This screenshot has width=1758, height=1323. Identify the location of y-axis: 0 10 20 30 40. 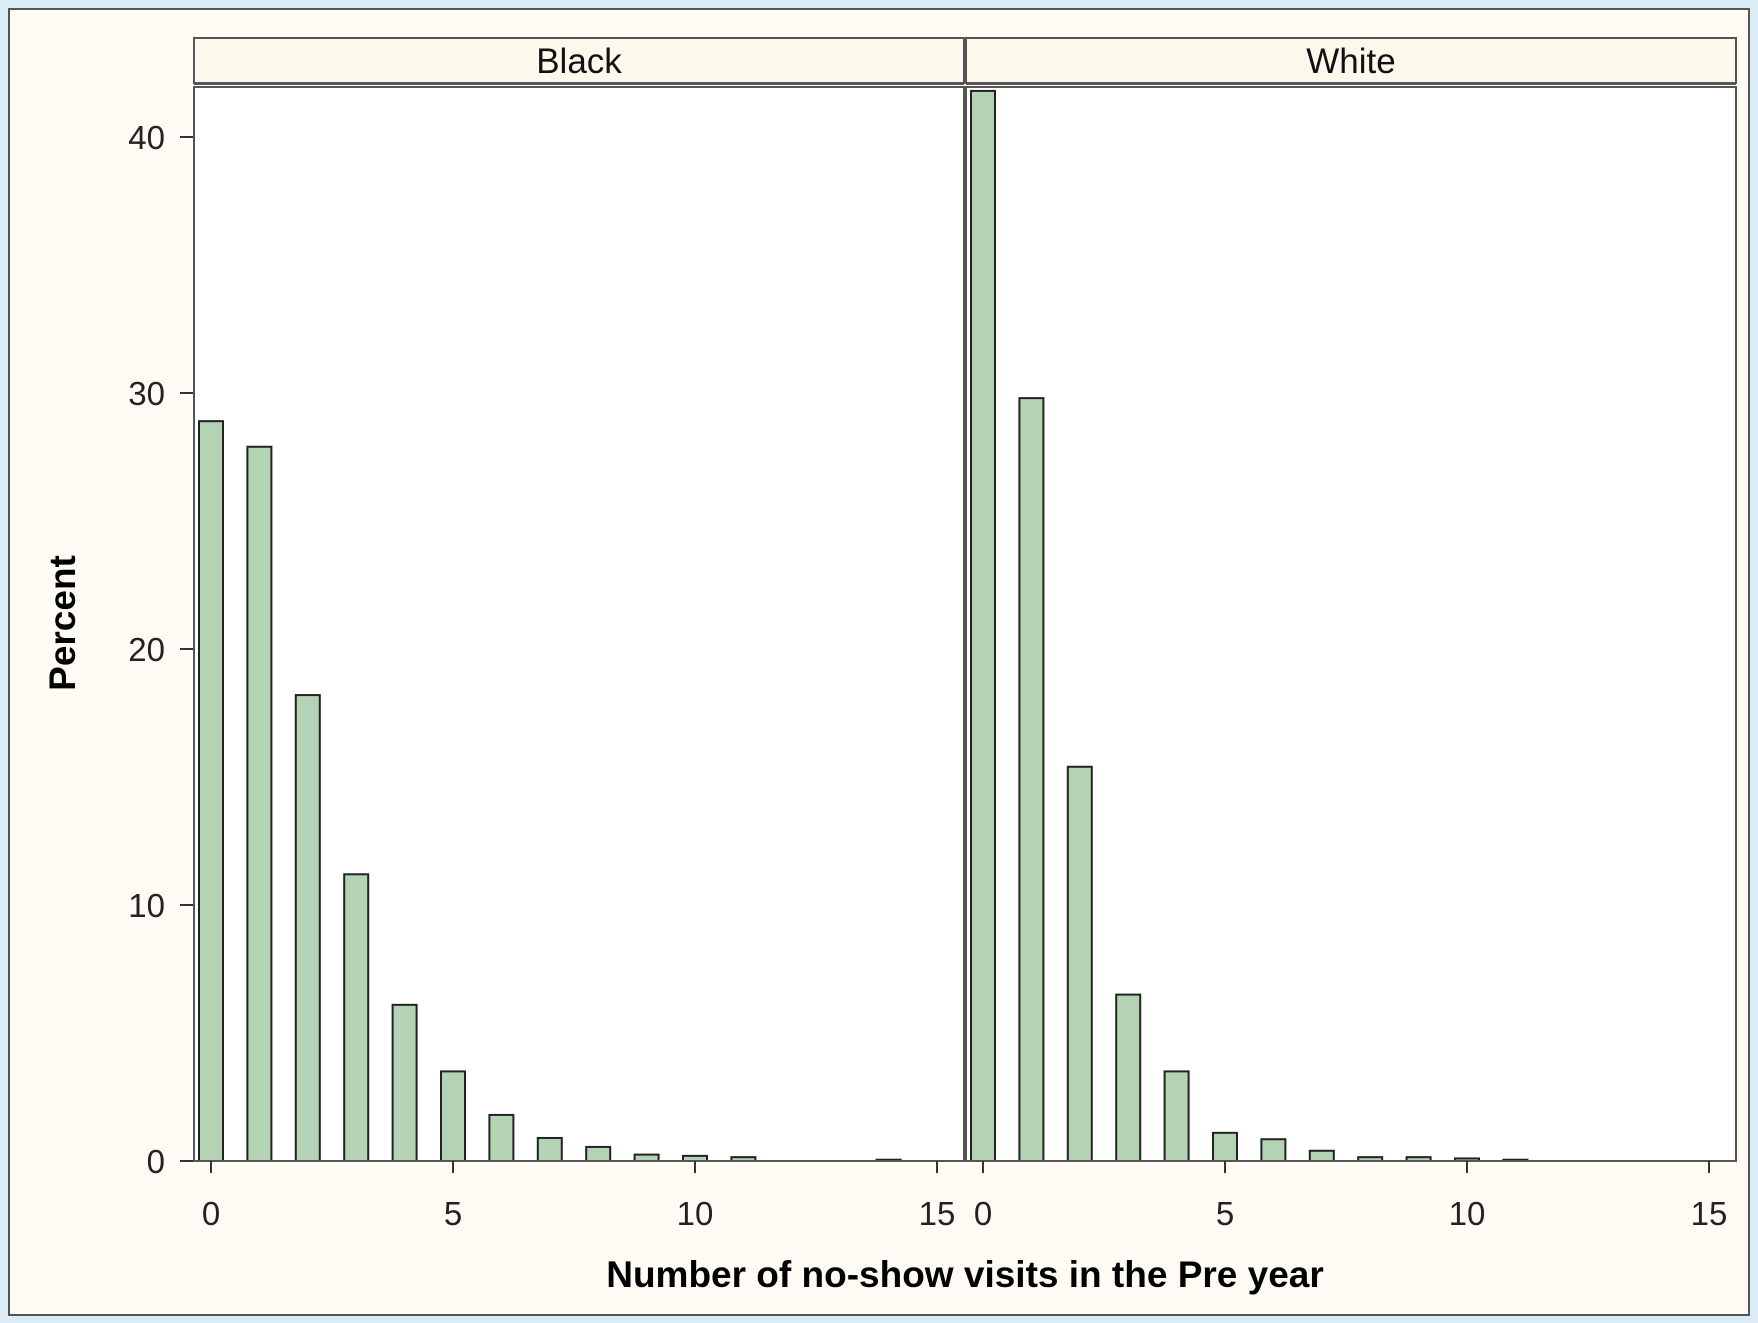
(160, 649).